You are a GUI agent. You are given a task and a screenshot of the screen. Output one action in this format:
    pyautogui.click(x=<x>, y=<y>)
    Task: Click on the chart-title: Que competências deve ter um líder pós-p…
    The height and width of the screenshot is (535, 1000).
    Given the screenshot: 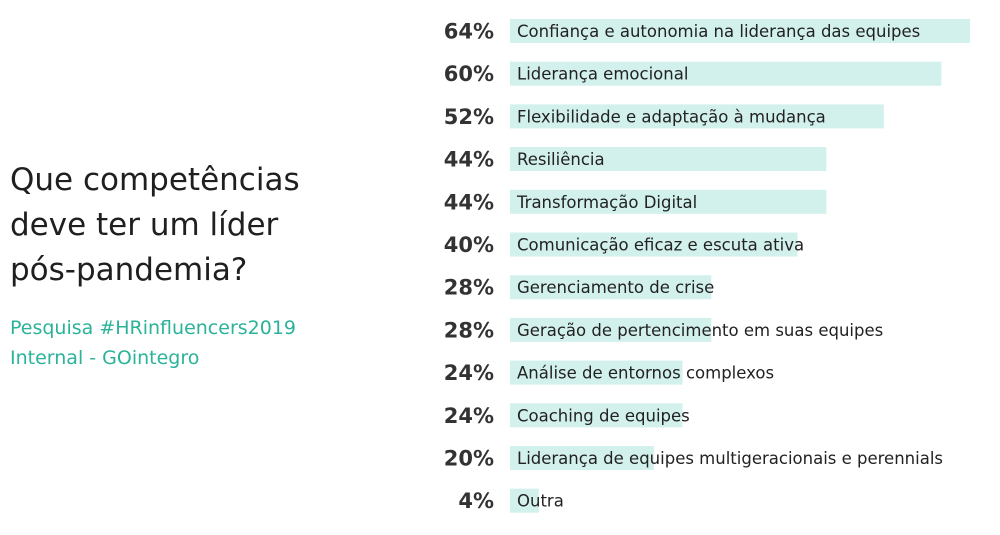 What is the action you would take?
    pyautogui.click(x=155, y=225)
    